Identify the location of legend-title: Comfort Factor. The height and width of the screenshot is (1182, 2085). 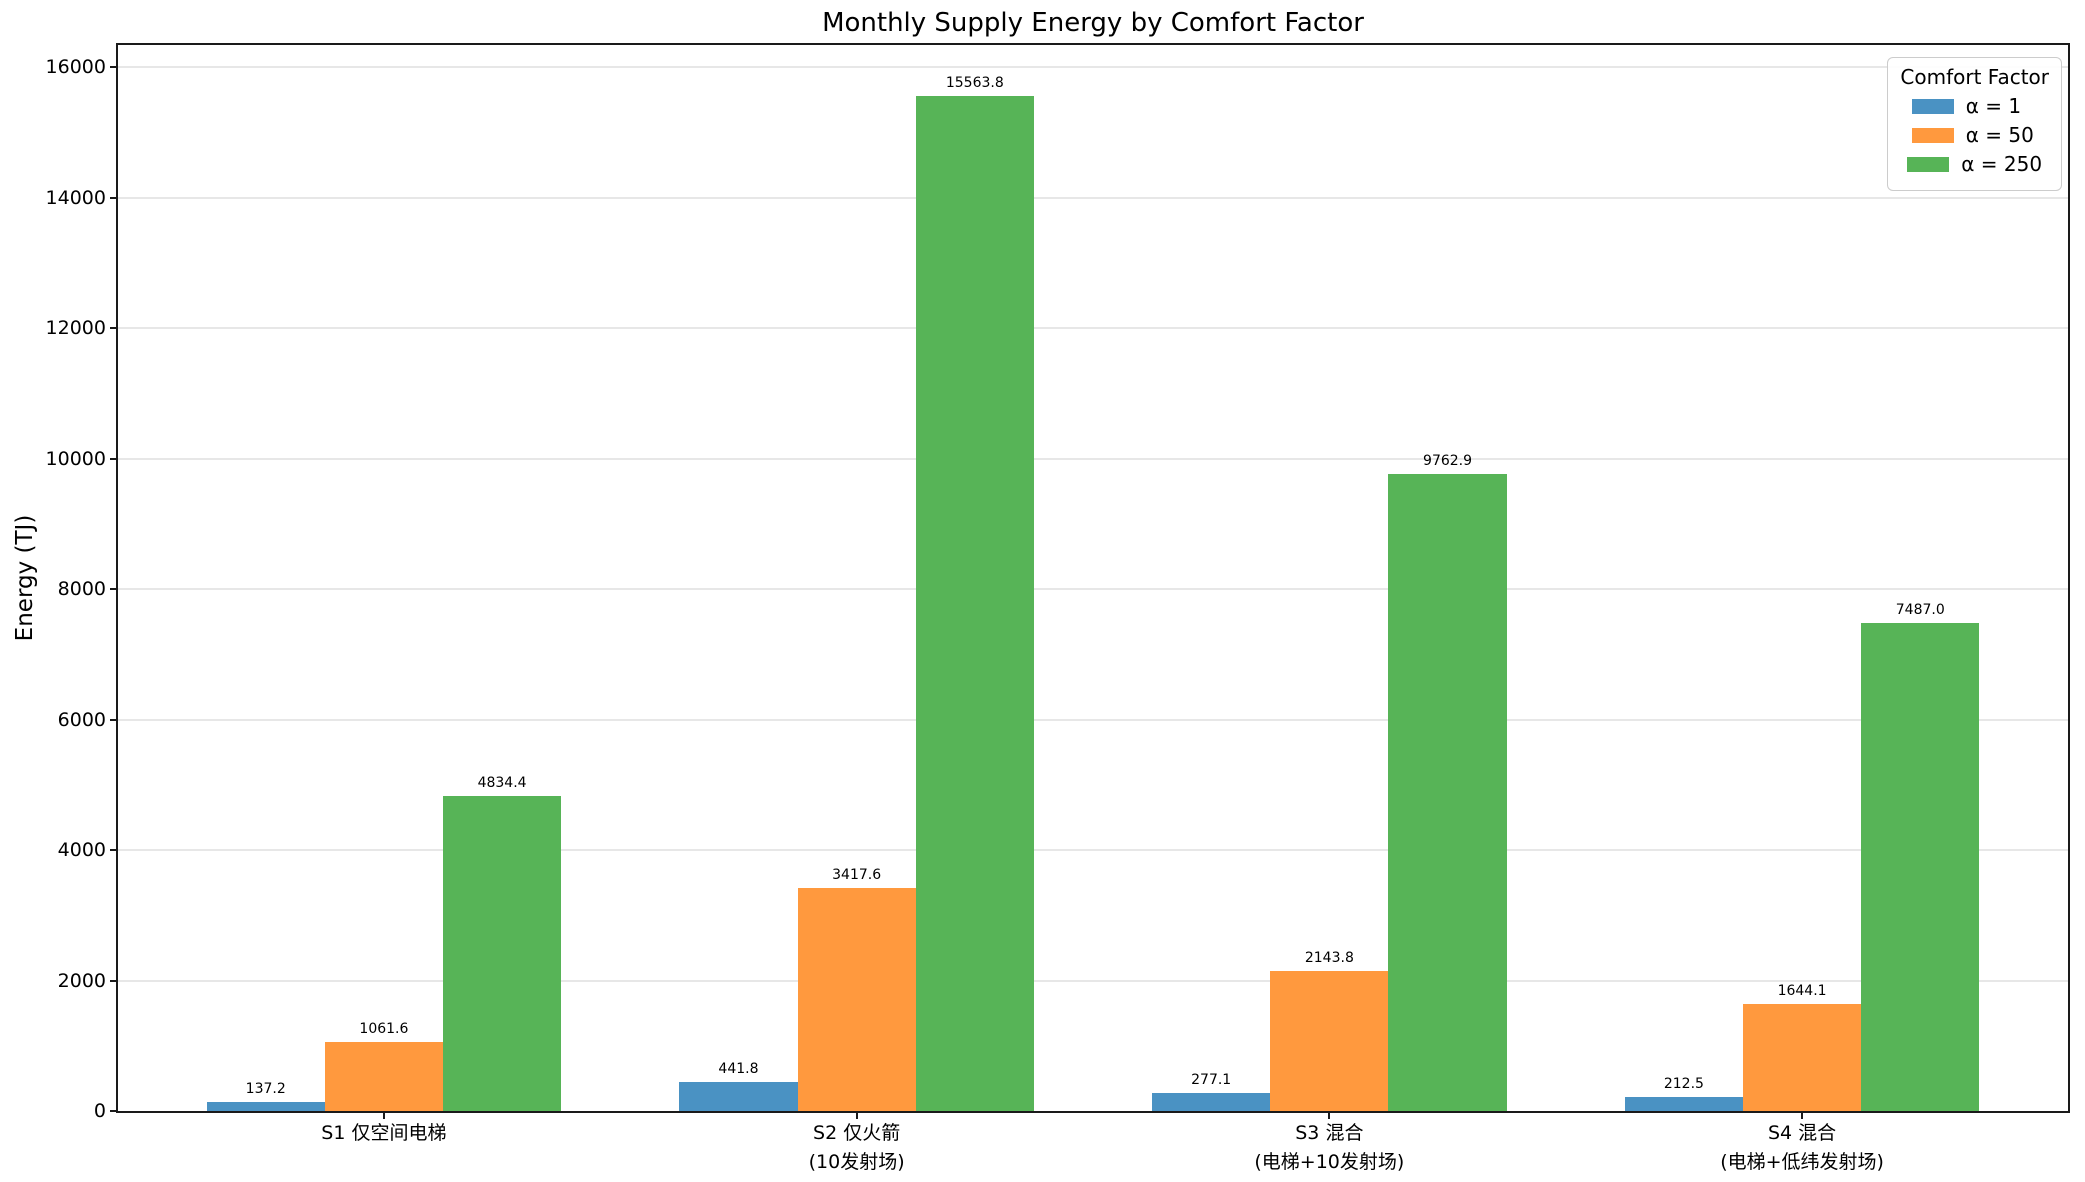
(1974, 77).